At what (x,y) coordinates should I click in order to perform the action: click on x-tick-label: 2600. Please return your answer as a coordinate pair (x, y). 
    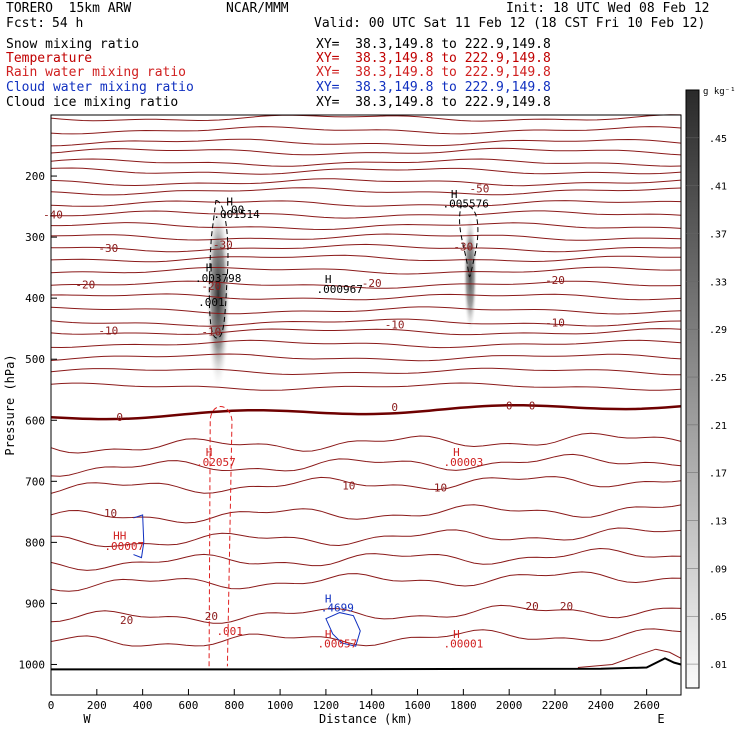
    Looking at the image, I should click on (646, 705).